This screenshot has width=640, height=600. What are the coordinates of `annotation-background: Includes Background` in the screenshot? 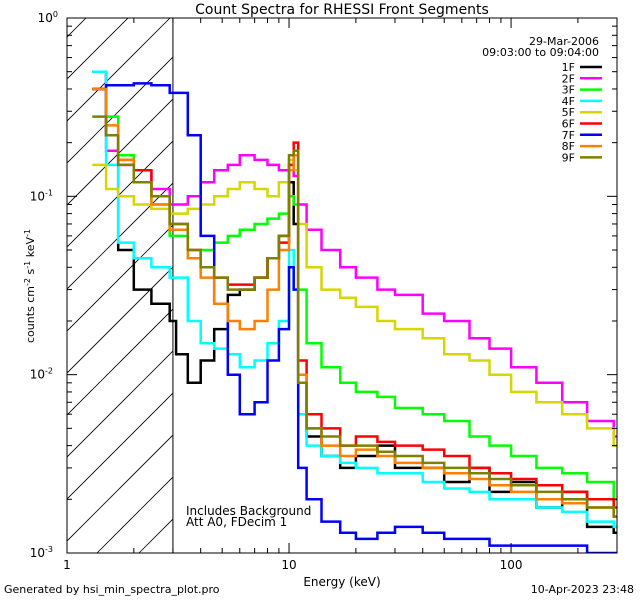 It's located at (248, 511).